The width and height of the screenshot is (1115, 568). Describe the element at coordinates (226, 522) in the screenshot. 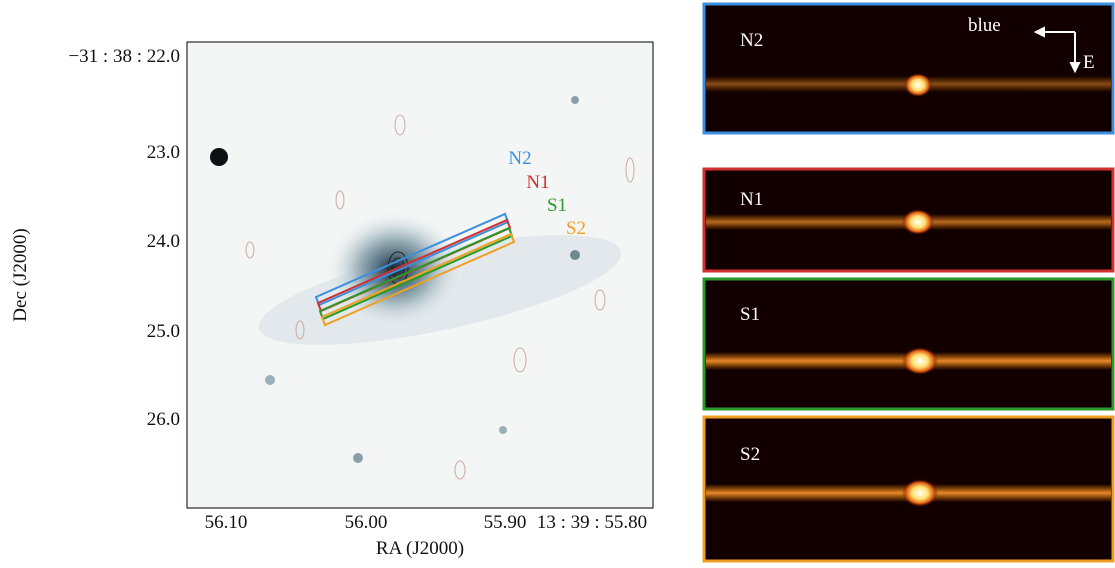

I see `x-tick-label: 56.10` at that location.